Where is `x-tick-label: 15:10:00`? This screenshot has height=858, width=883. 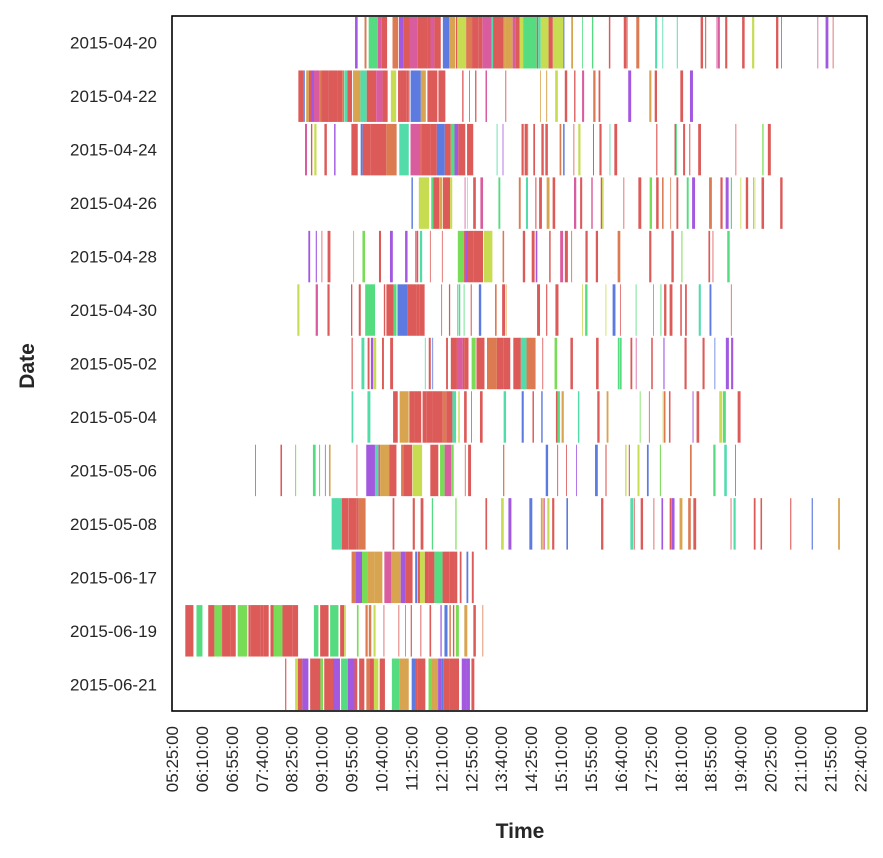
x-tick-label: 15:10:00 is located at coordinates (561, 759).